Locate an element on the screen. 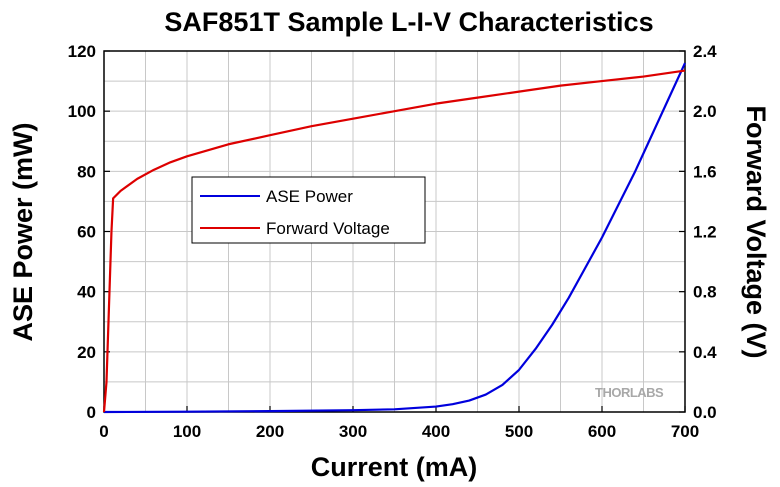 Image resolution: width=780 pixels, height=487 pixels. y2-tick-label: 0.4 is located at coordinates (705, 352).